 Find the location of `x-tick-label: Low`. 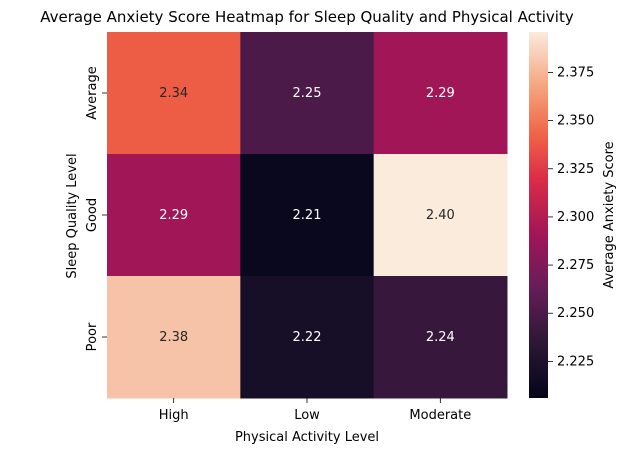

x-tick-label: Low is located at coordinates (307, 415).